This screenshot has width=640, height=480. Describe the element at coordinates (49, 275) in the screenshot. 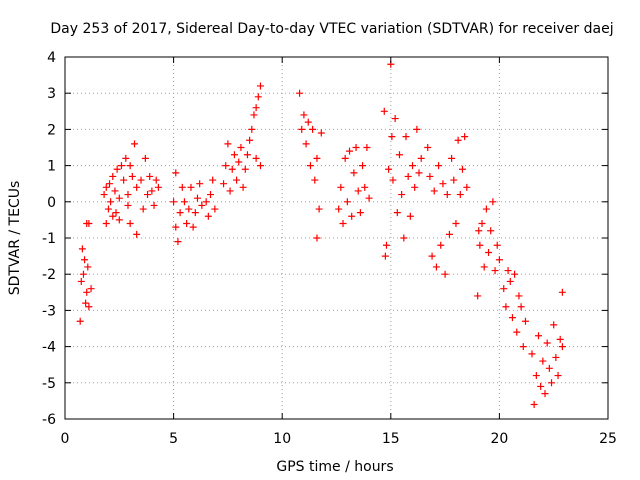

I see `y-tick-label: -2` at that location.